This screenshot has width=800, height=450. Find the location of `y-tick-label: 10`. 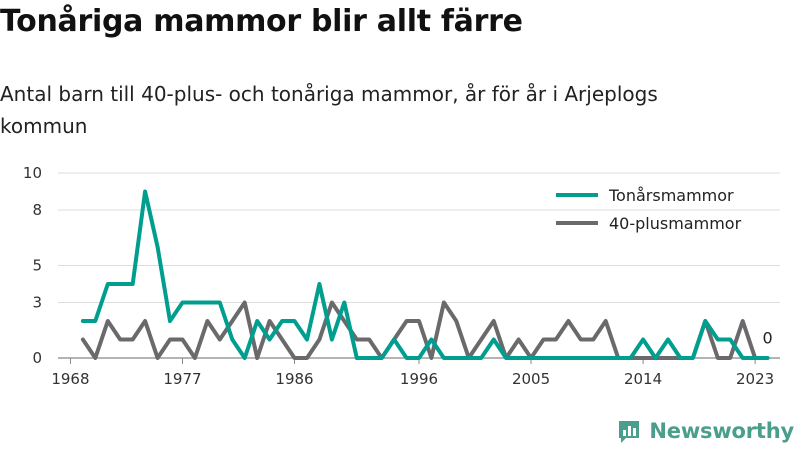

y-tick-label: 10 is located at coordinates (32, 173).